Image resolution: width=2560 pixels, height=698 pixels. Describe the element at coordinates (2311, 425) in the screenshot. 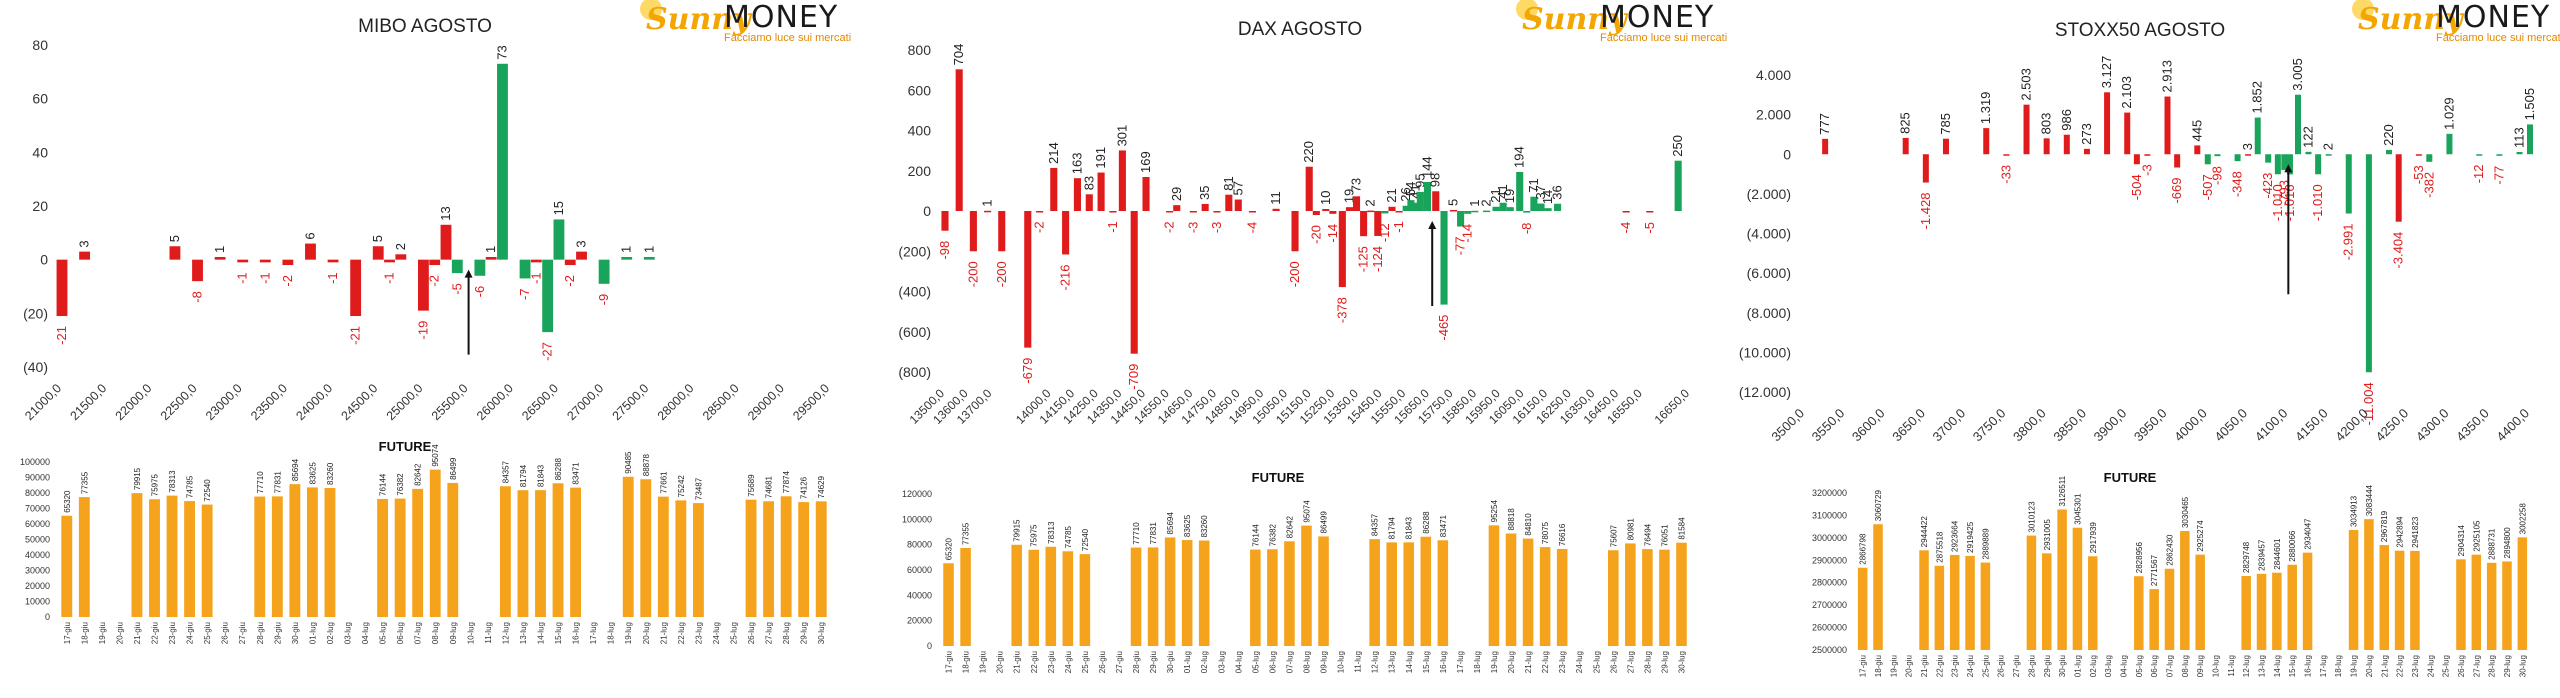

I see `x-tick-label: 4150,0` at that location.